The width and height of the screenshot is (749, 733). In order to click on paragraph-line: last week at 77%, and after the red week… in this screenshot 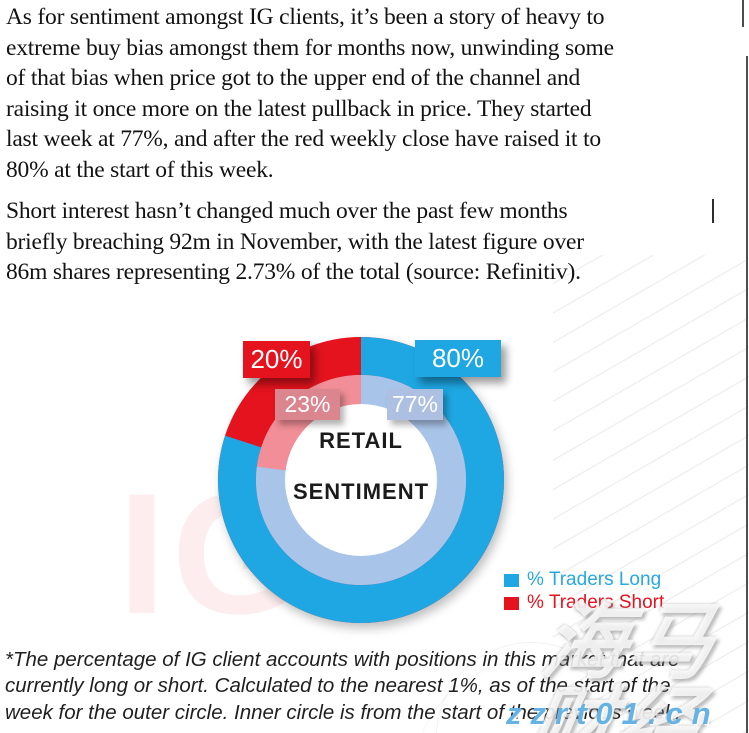, I will do `click(303, 139)`.